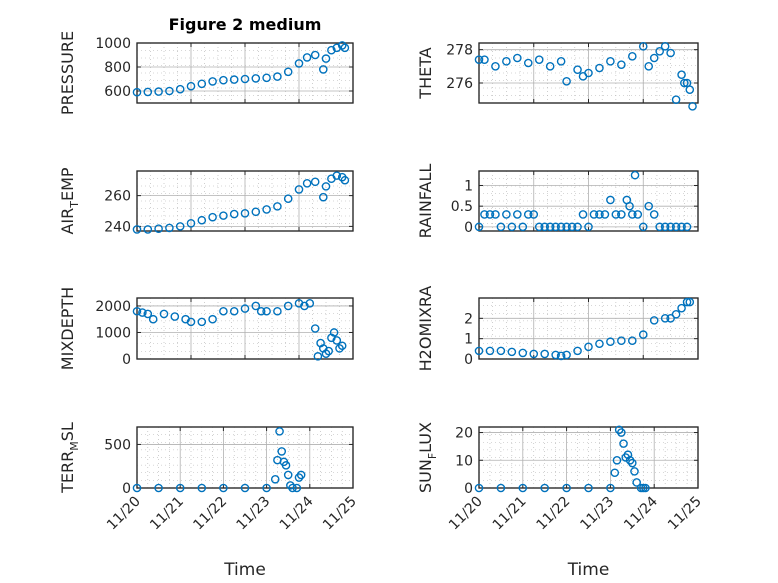 This screenshot has width=778, height=583. I want to click on y-tick-label: 10, so click(464, 461).